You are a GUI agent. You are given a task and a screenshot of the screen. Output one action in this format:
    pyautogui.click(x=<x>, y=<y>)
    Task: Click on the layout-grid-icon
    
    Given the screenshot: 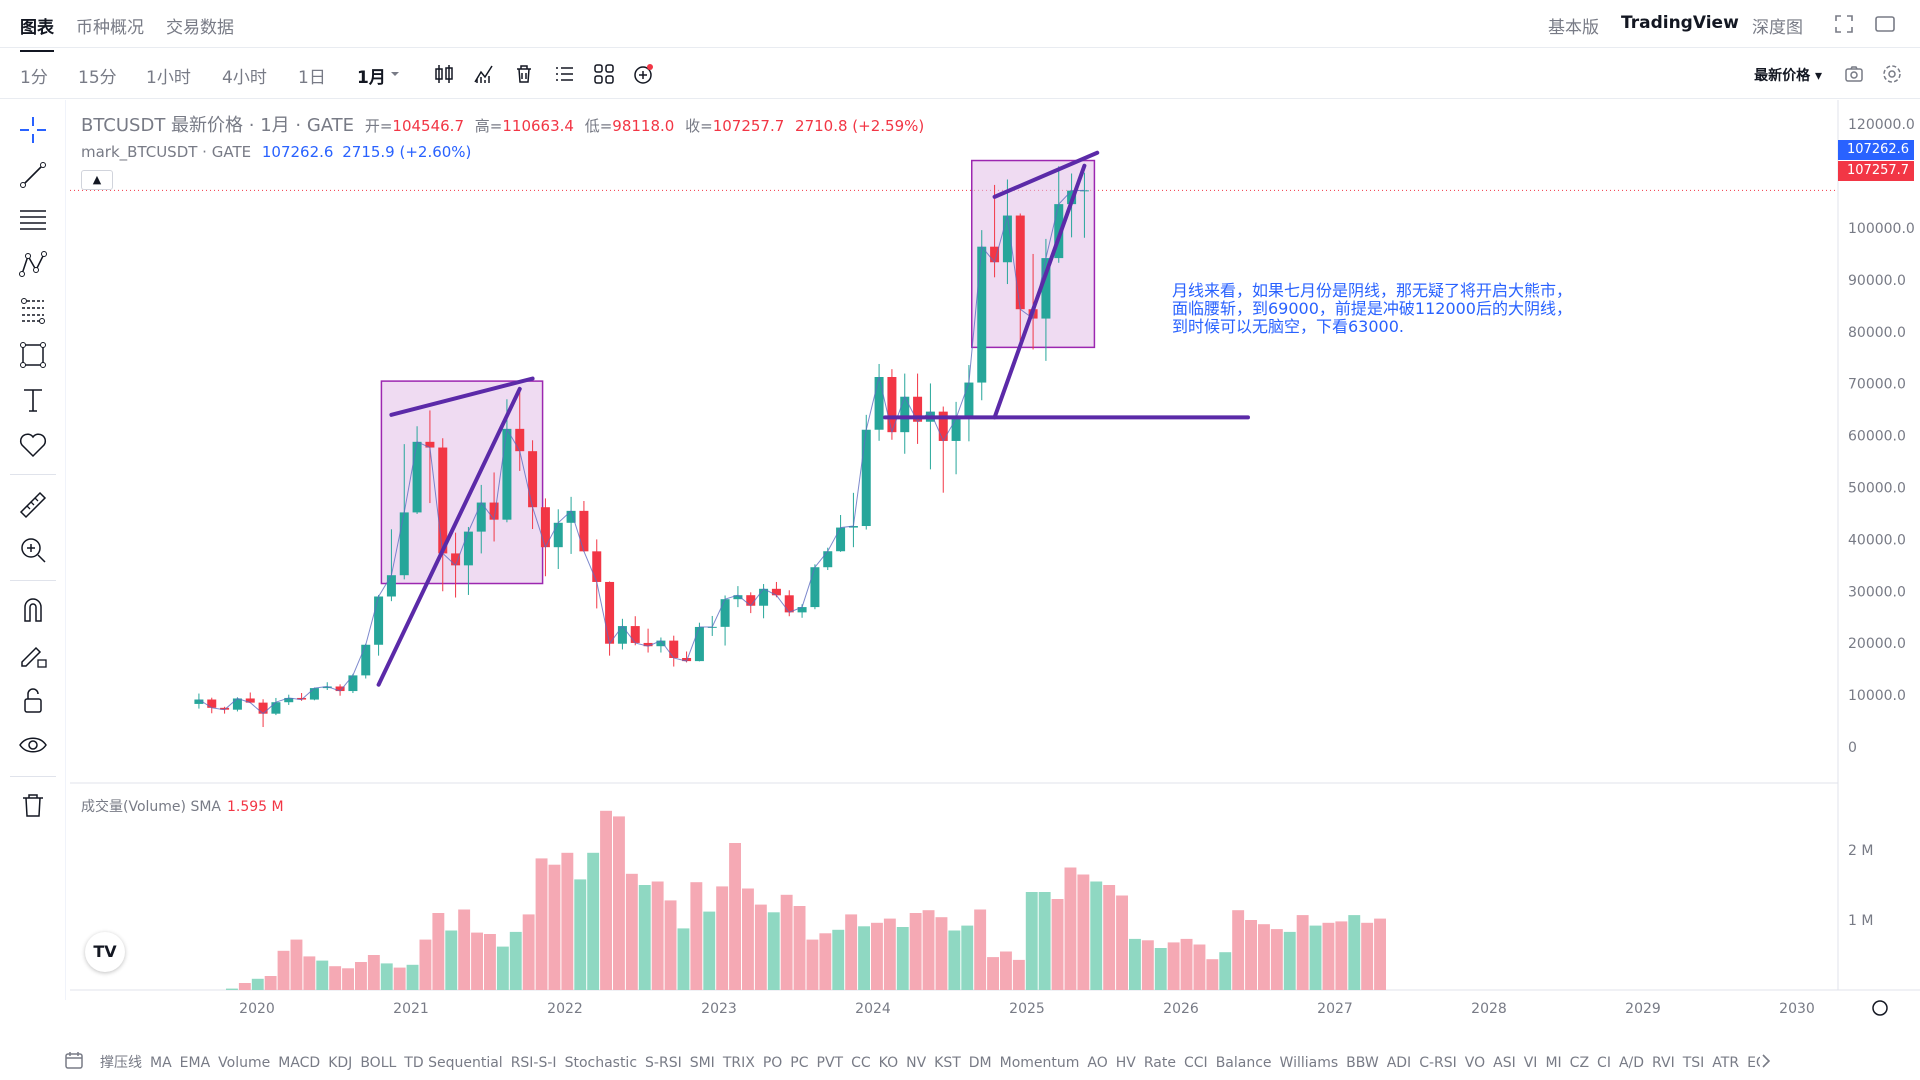 What is the action you would take?
    pyautogui.click(x=604, y=74)
    